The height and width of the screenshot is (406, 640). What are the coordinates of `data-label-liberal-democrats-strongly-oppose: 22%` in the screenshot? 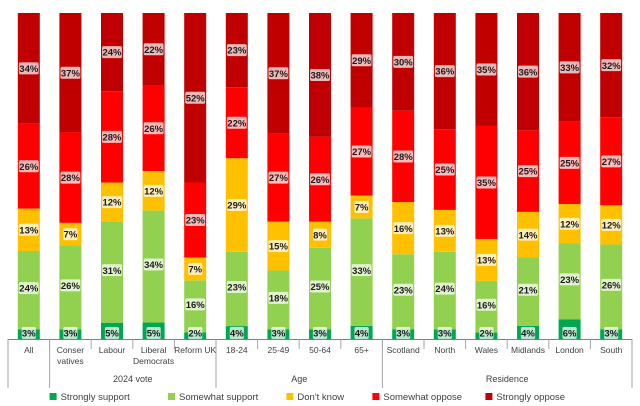 It's located at (153, 49).